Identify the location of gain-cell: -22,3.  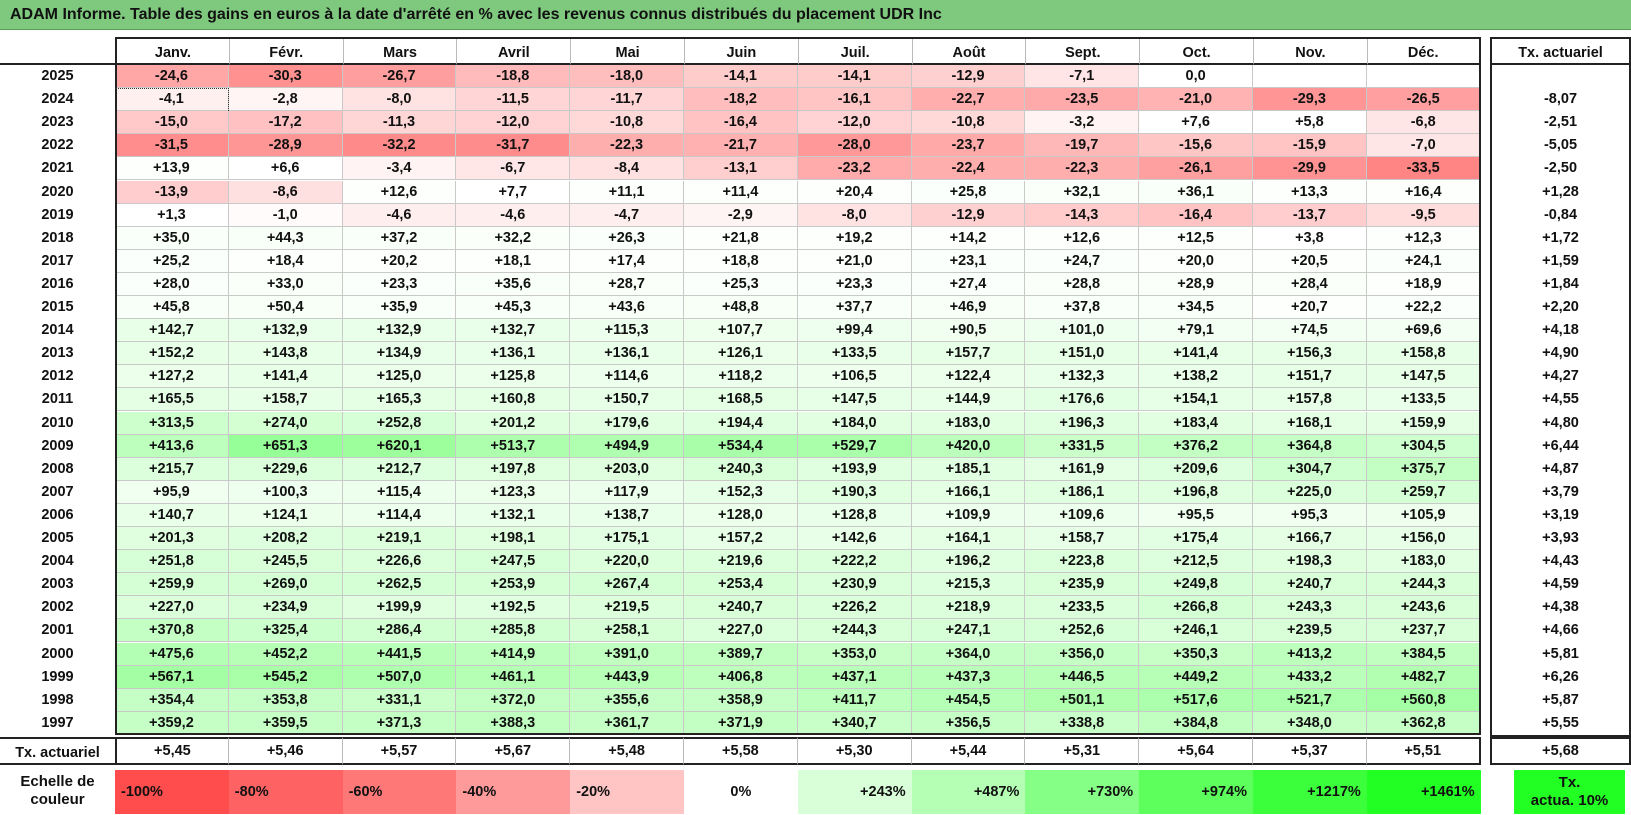
(627, 146).